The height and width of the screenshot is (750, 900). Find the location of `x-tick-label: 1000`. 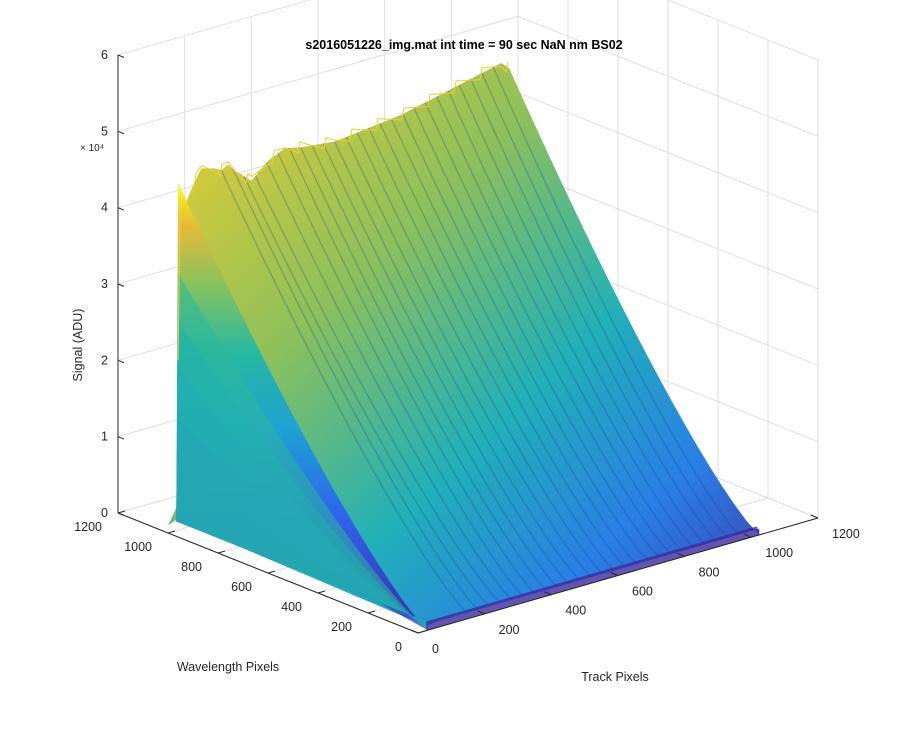

x-tick-label: 1000 is located at coordinates (779, 553).